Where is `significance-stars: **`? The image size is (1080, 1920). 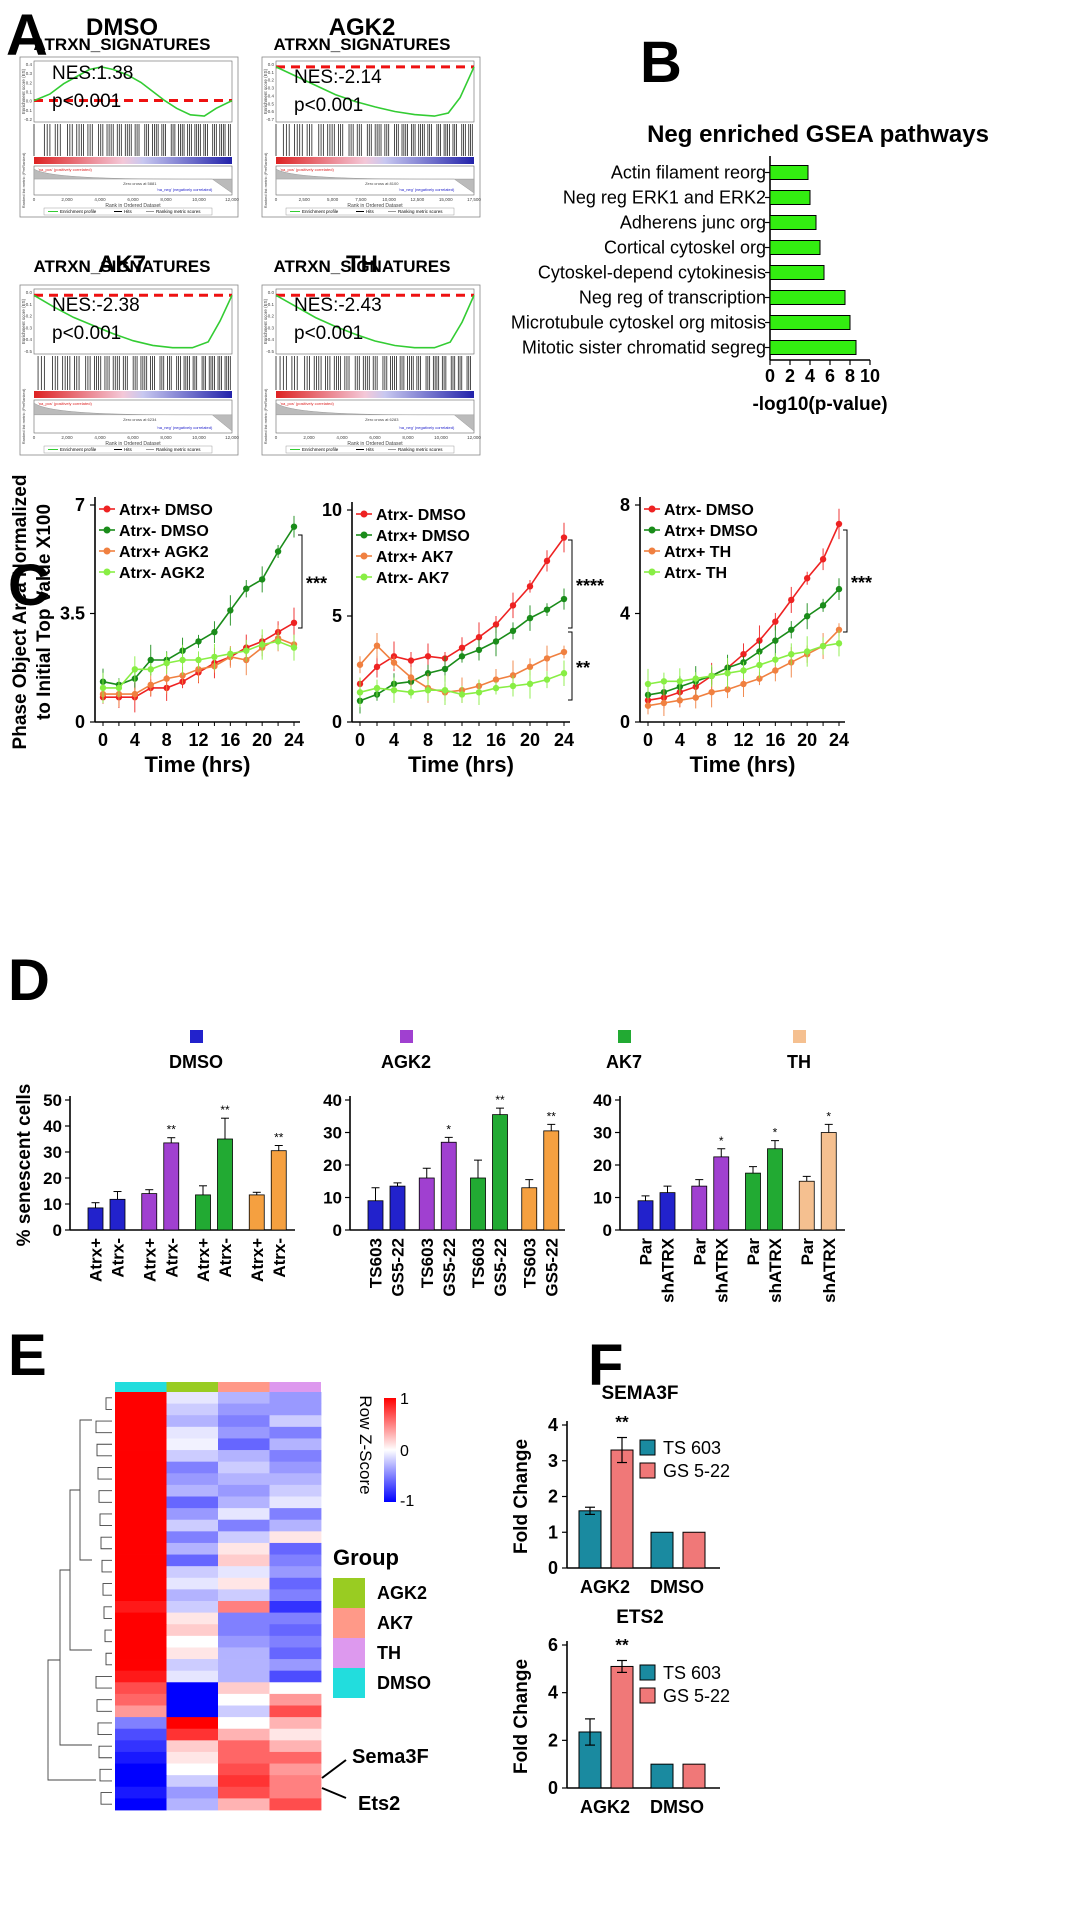
significance-stars: ** is located at coordinates (583, 668).